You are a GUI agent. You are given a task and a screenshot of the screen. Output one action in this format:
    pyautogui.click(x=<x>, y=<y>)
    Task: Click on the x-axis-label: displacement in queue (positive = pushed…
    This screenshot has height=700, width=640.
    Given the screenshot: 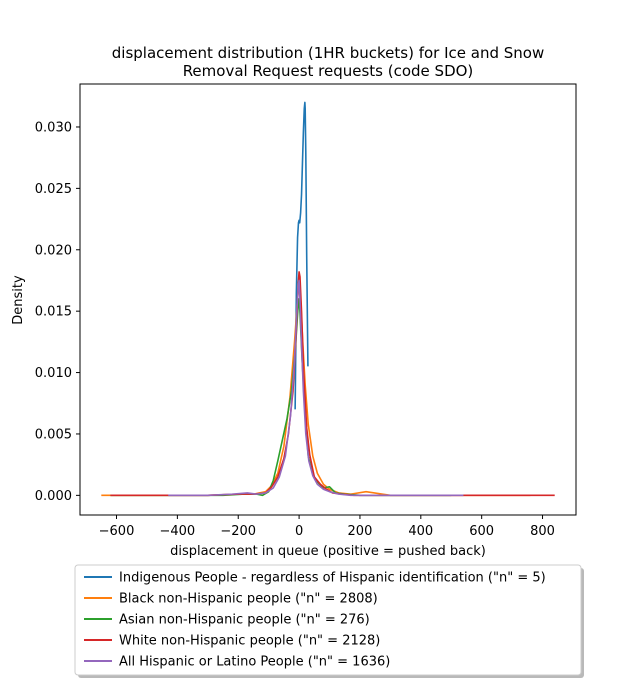 What is the action you would take?
    pyautogui.click(x=328, y=551)
    